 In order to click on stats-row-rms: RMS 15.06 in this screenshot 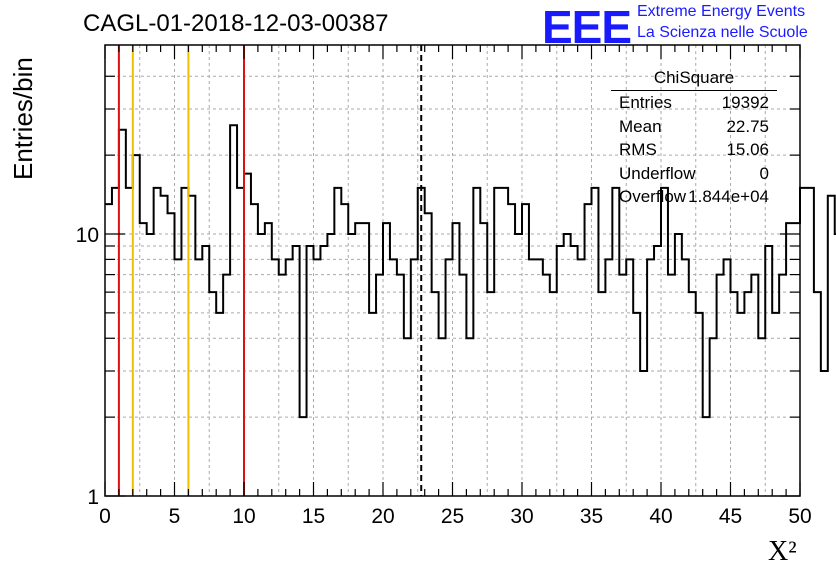, I will do `click(694, 150)`.